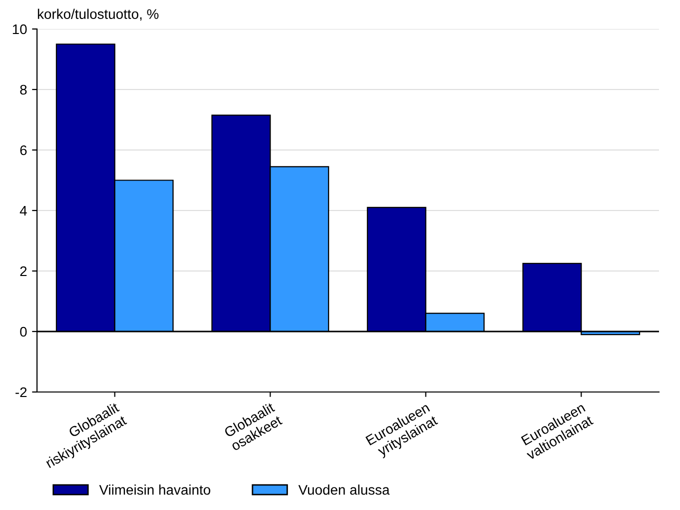 The width and height of the screenshot is (680, 510). Describe the element at coordinates (154, 489) in the screenshot. I see `legend-label: Viimeisin havainto` at that location.